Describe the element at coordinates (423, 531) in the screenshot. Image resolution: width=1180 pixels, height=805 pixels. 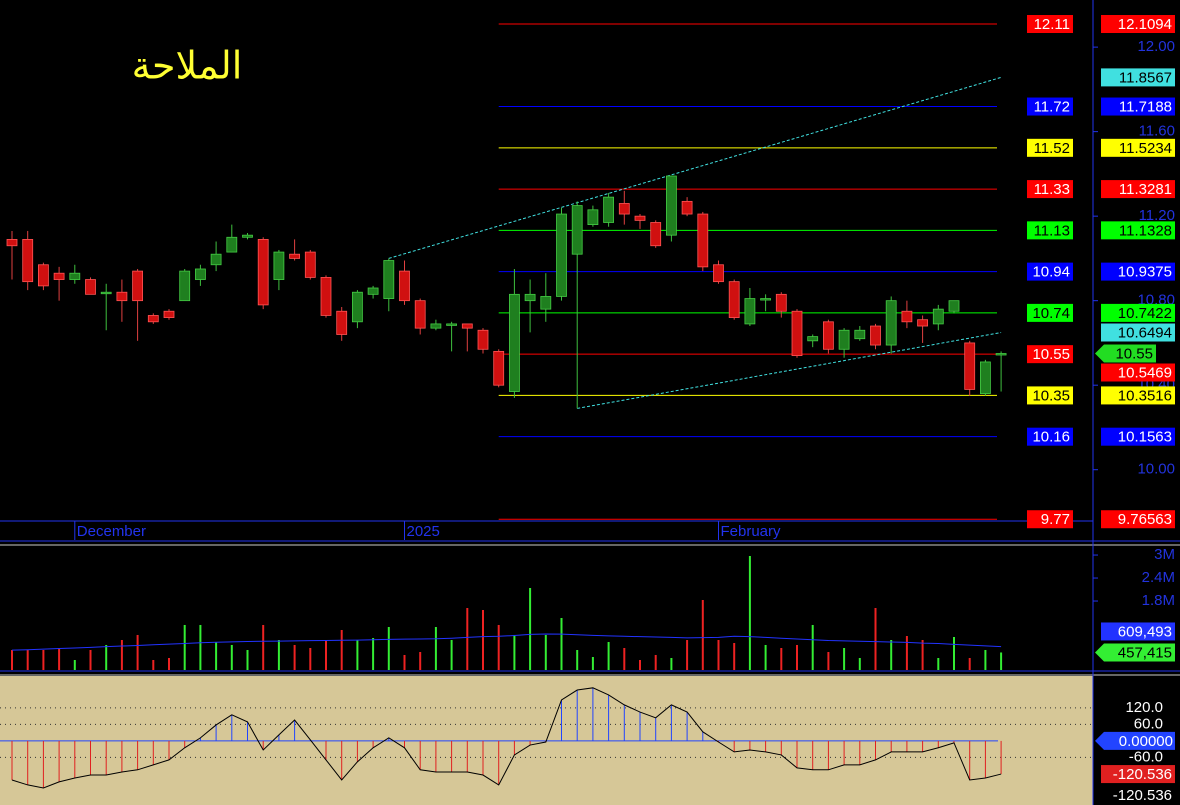
I see `x-tick-label: 2025` at that location.